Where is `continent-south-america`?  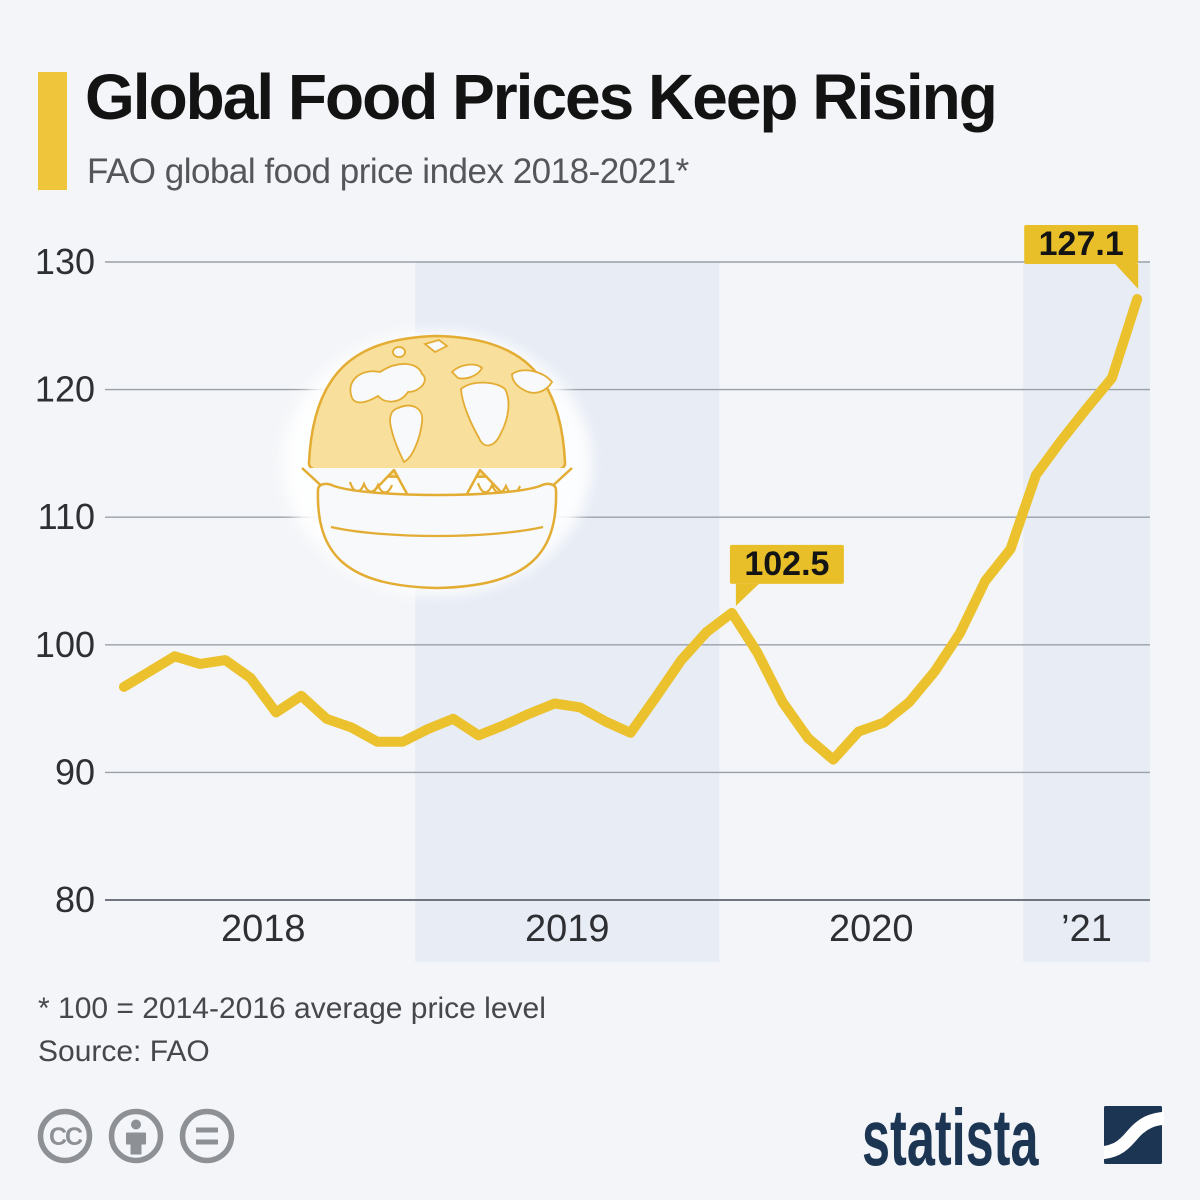
continent-south-america is located at coordinates (406, 434).